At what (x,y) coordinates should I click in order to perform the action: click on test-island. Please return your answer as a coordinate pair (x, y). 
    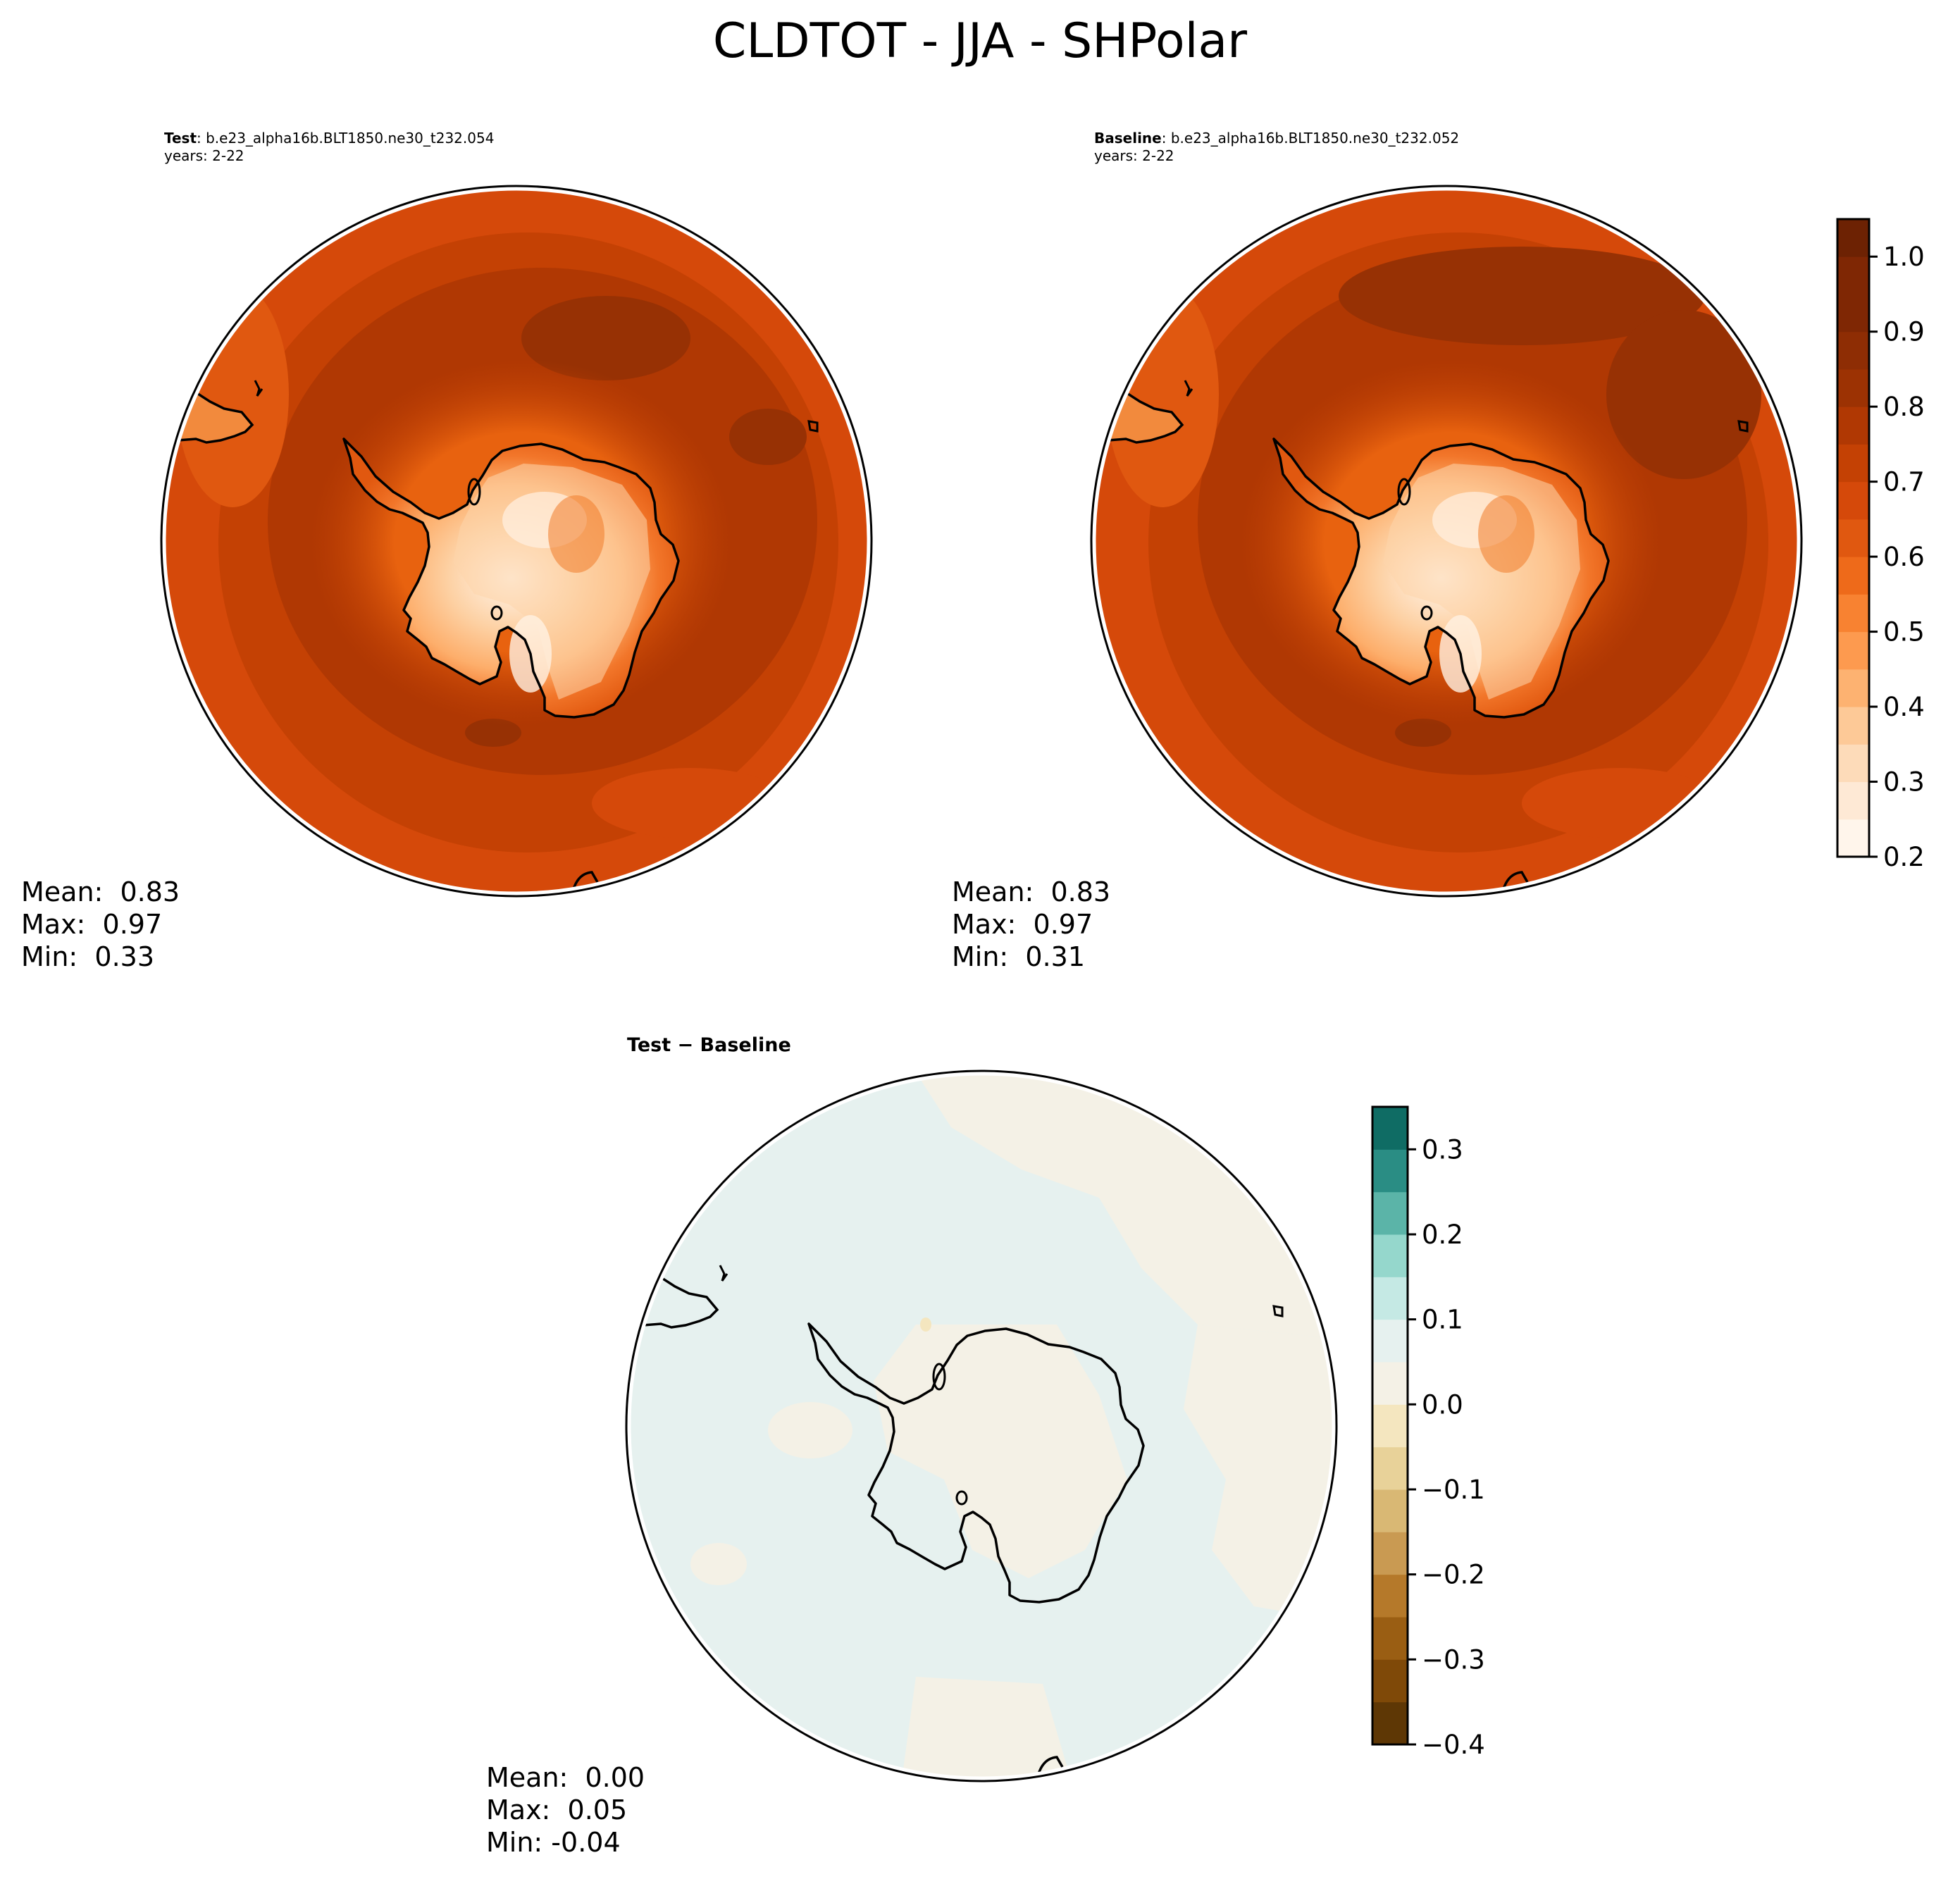
    Looking at the image, I should click on (474, 492).